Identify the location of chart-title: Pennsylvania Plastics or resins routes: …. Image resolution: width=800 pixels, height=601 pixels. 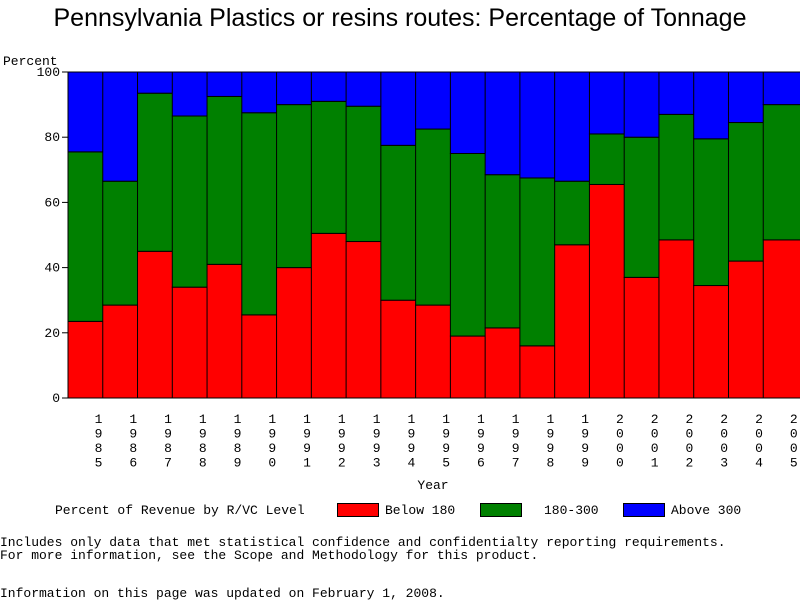
(400, 18).